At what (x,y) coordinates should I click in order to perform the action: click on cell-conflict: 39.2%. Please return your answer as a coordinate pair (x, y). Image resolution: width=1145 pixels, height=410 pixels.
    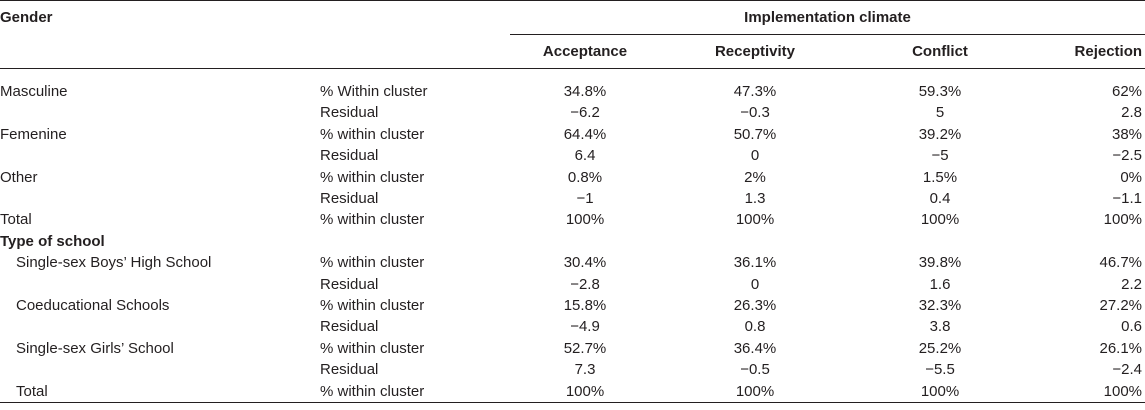
    Looking at the image, I should click on (940, 134).